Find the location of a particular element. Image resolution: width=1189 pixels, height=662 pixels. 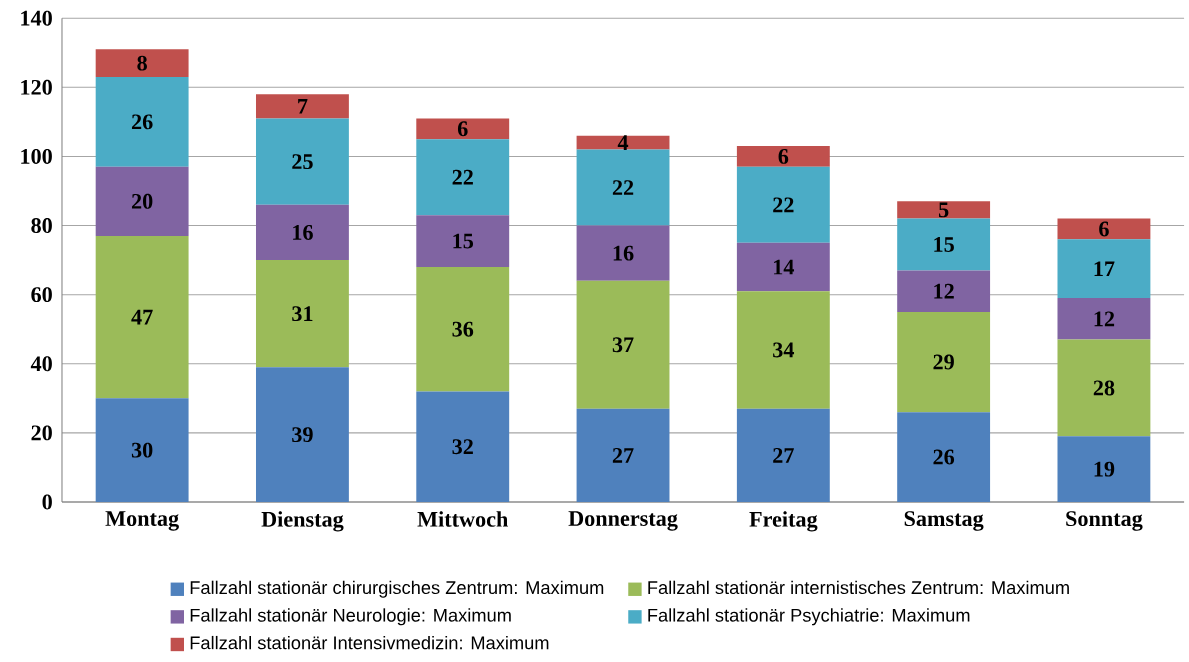

data-label: 19 is located at coordinates (1104, 469).